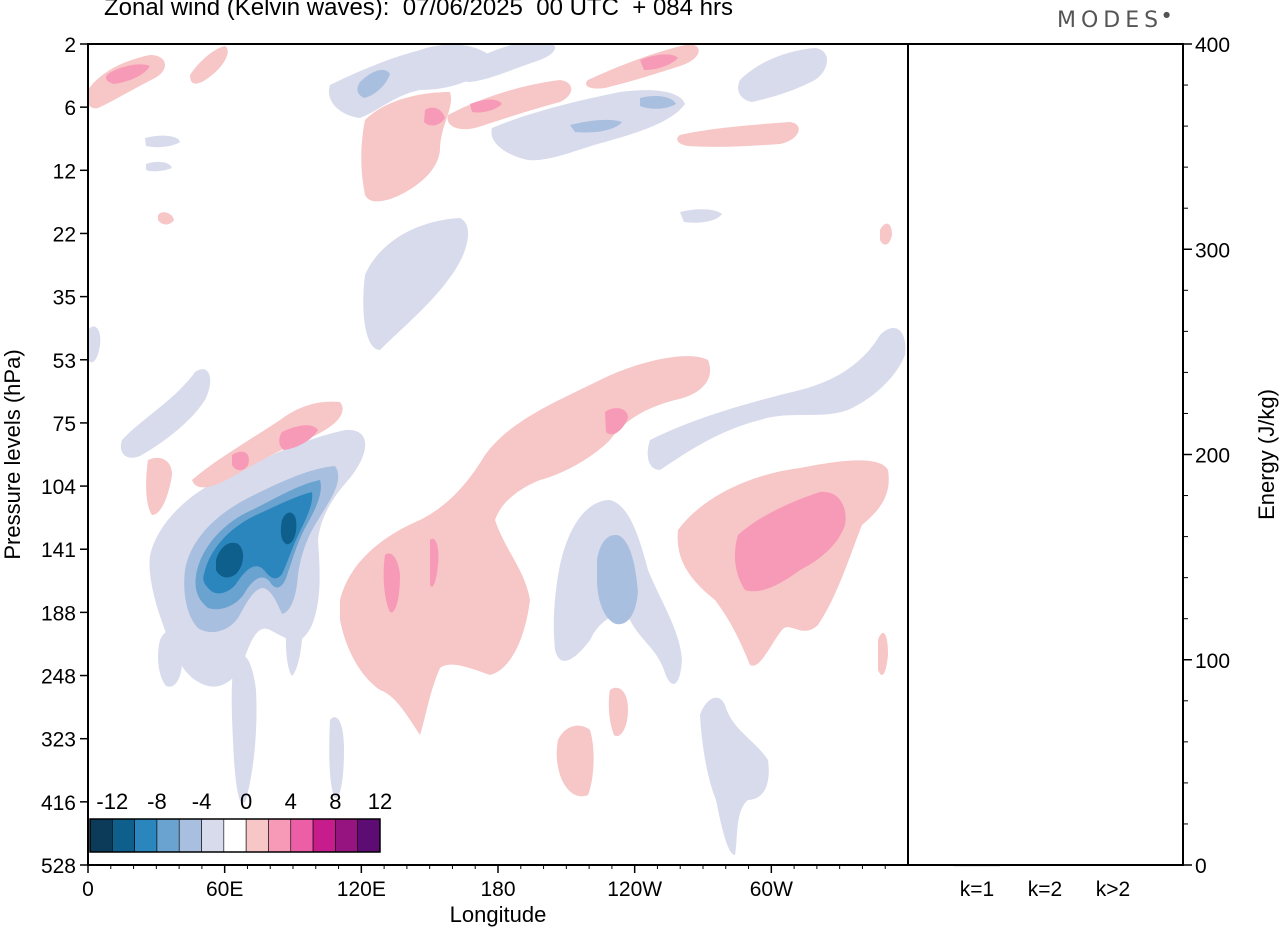 The width and height of the screenshot is (1280, 930). I want to click on wind-region-n-top-d, so click(504, 63).